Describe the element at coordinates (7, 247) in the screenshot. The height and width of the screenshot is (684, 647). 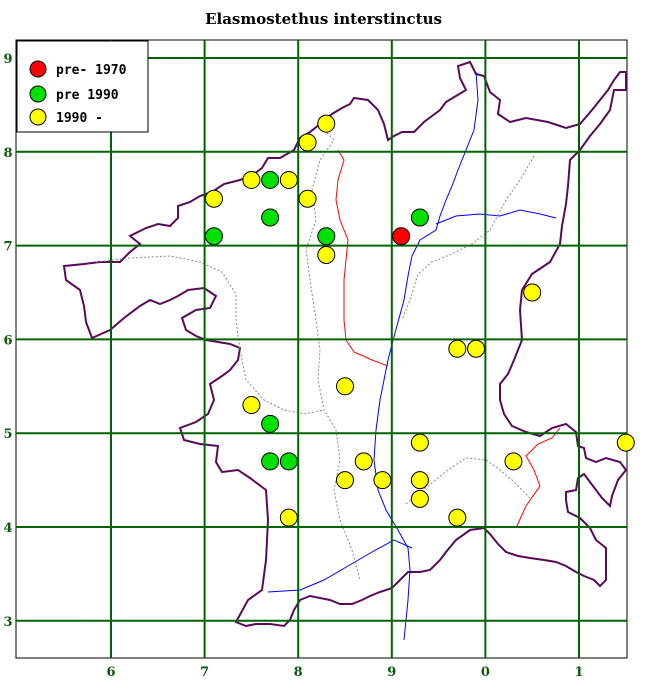
I see `y-tick-label: 7` at that location.